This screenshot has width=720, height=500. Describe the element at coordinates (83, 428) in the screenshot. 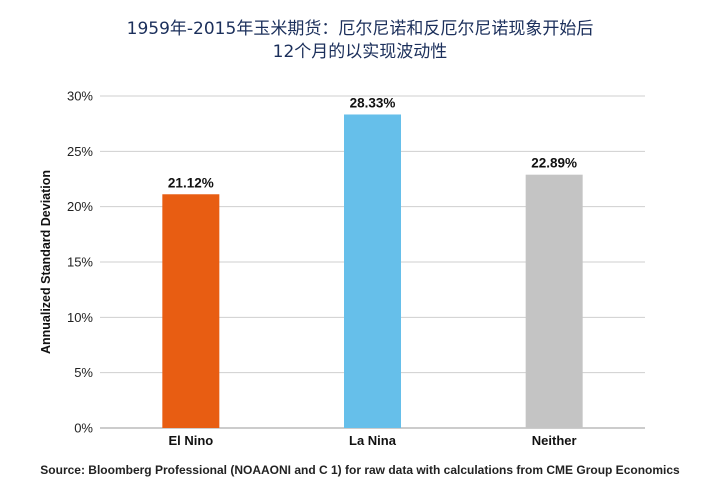

I see `y-tick-label: 0%` at that location.